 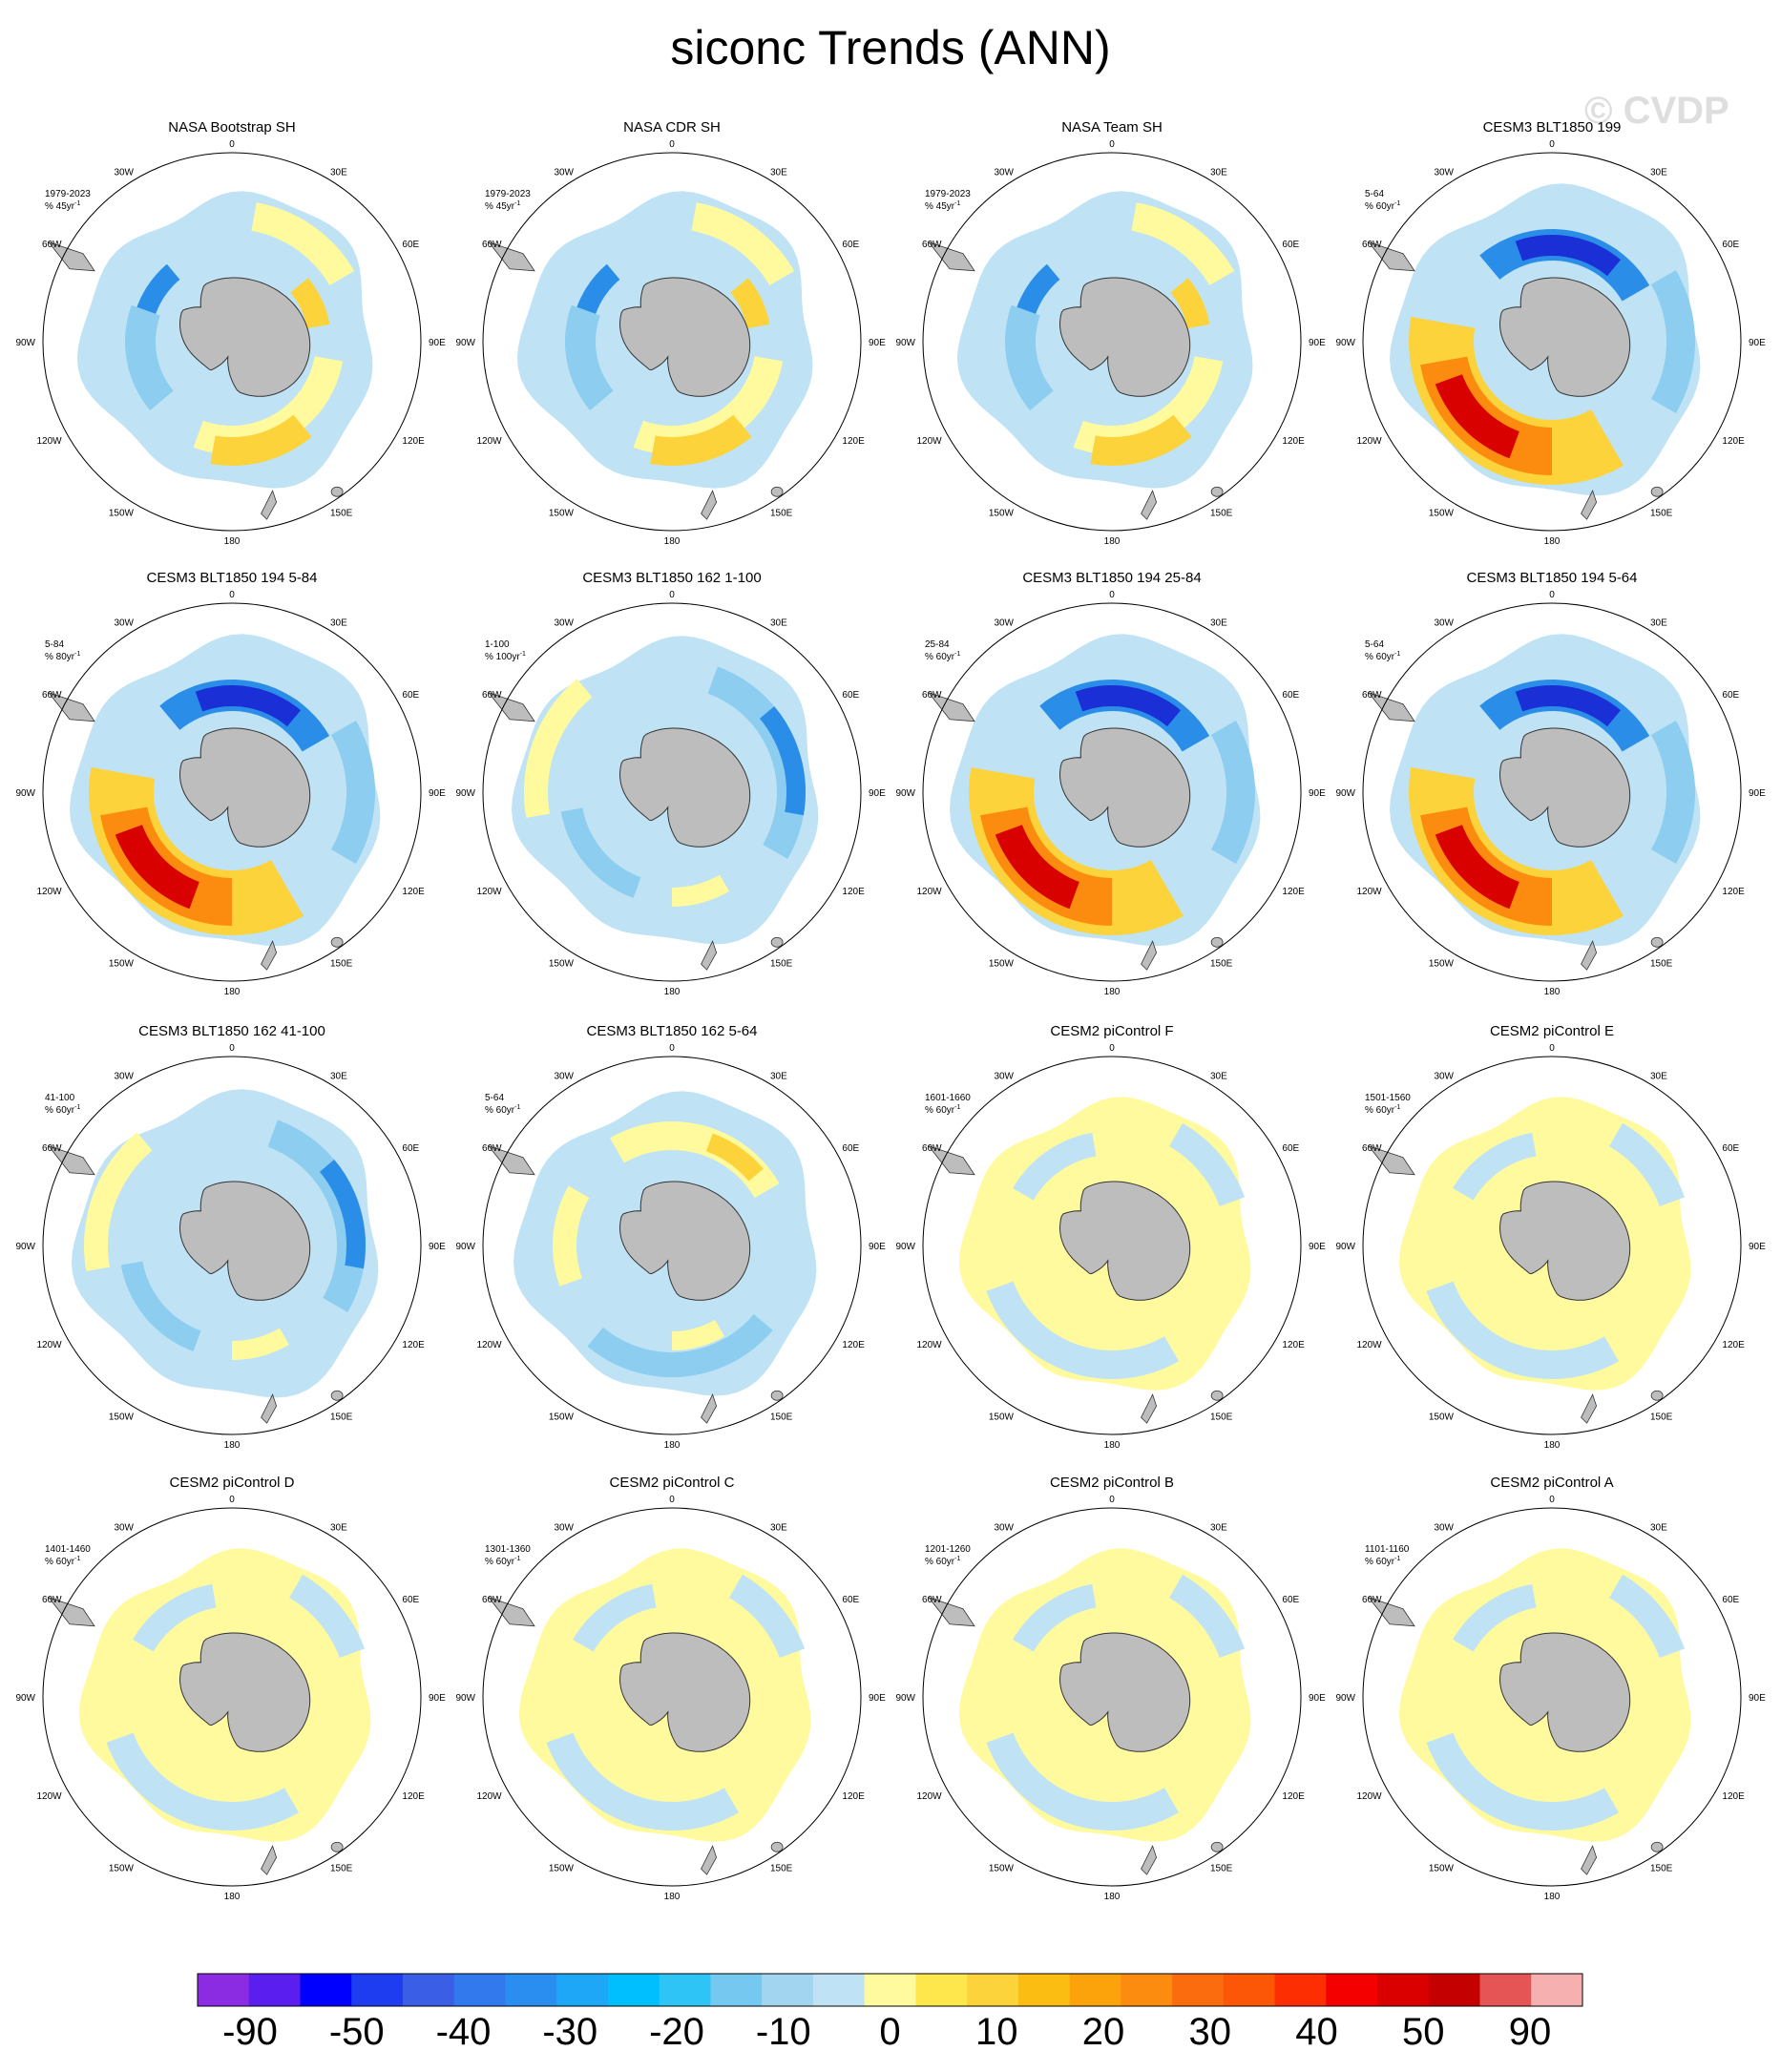 I want to click on panel-title: CESM3 BLT1850 162 1-100, so click(x=671, y=578).